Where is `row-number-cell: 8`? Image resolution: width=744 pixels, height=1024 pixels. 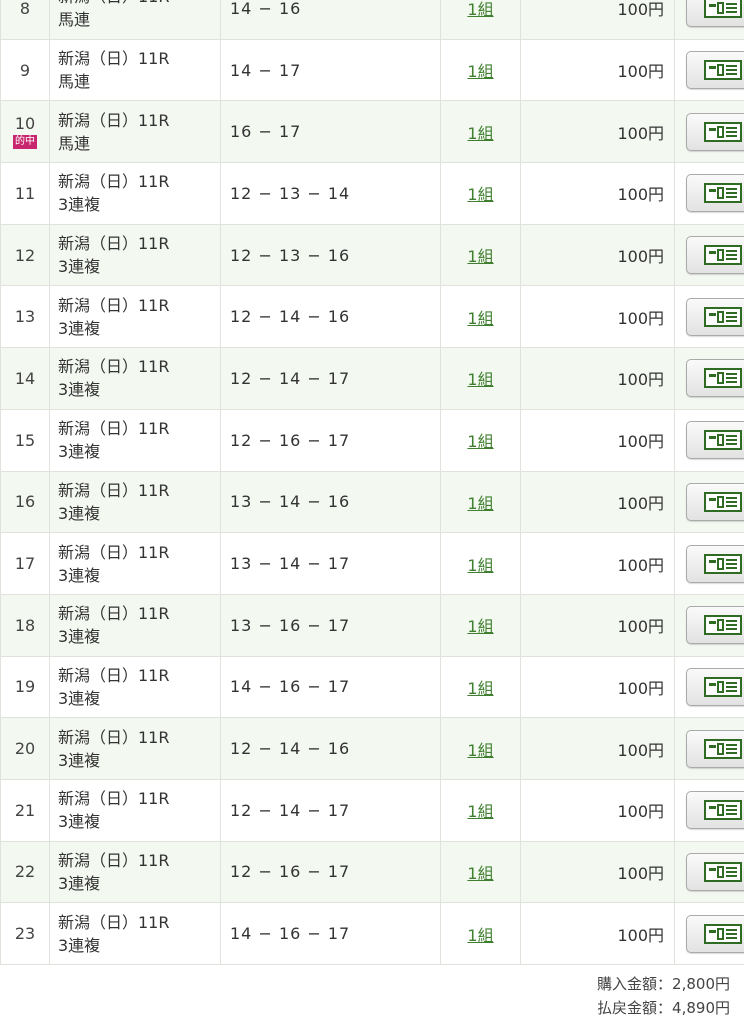 row-number-cell: 8 is located at coordinates (25, 20).